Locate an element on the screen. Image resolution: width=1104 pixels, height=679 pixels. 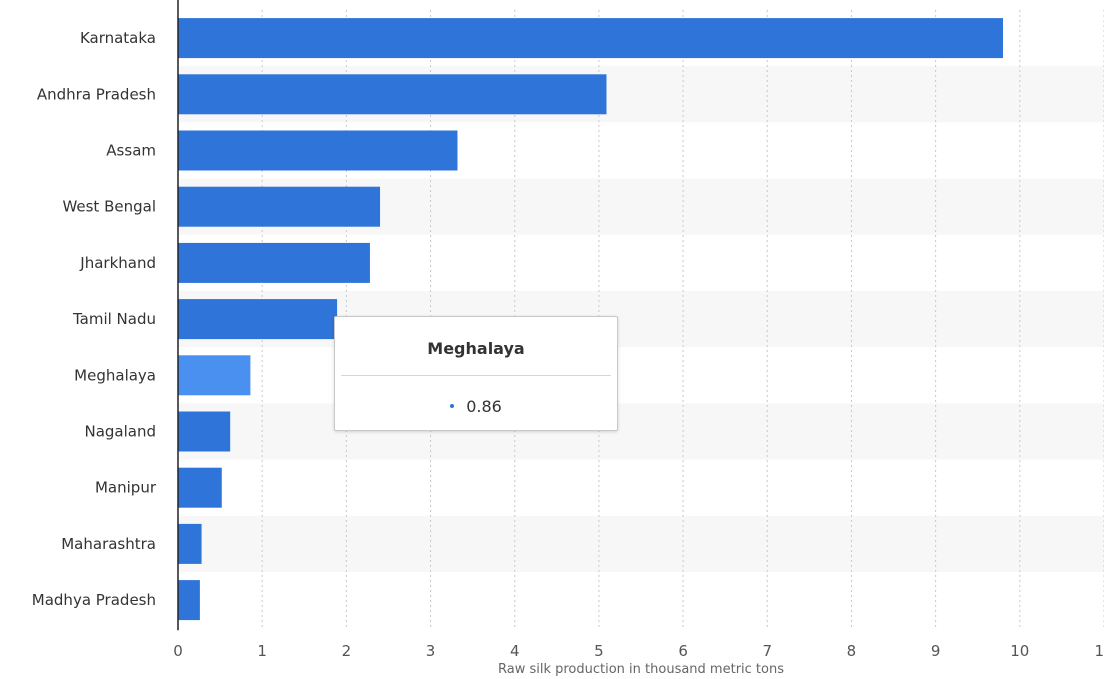
category-label: Maharashtra is located at coordinates (108, 544).